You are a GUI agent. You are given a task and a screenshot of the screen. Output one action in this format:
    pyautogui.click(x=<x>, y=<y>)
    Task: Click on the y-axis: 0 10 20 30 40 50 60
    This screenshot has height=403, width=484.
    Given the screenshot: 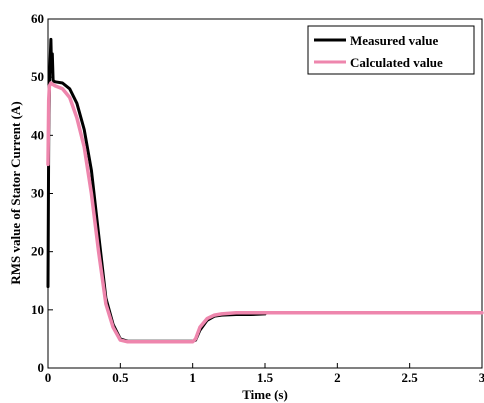 What is the action you would take?
    pyautogui.click(x=42, y=193)
    